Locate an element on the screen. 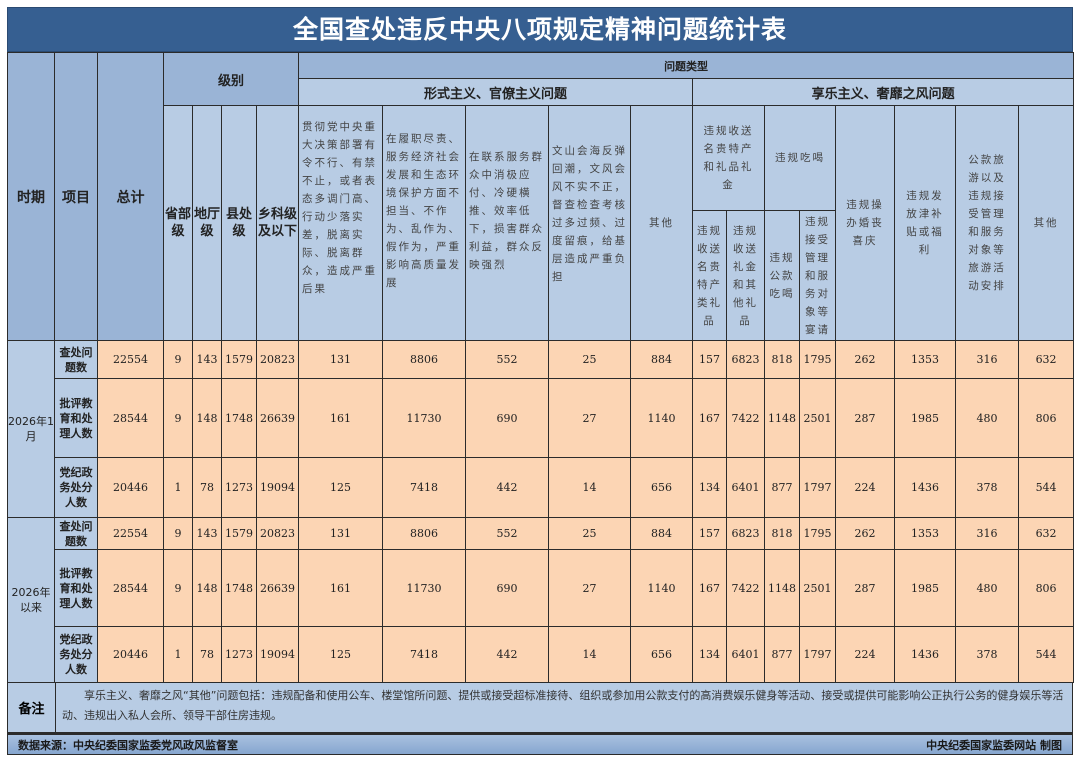 The image size is (1080, 757). header-formalism-col: 在联系服务群众中消极应付、冷硬横推、效率低下，损害群众利益，群众反映强烈 is located at coordinates (507, 223).